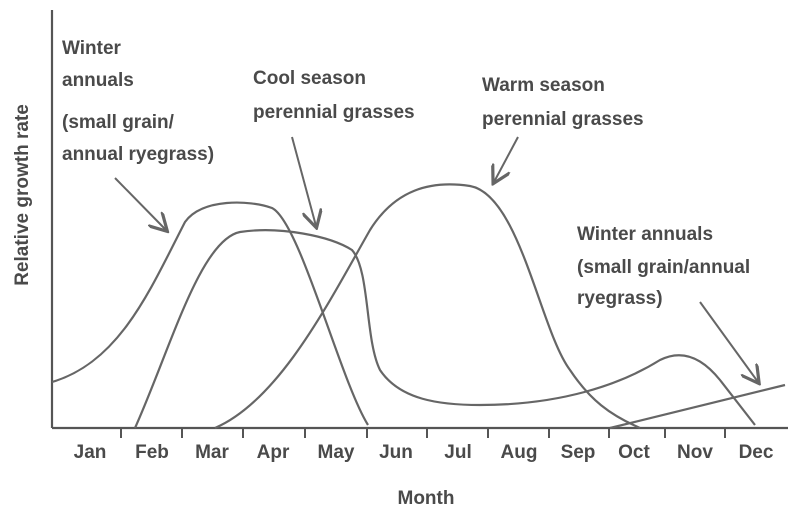 Image resolution: width=788 pixels, height=510 pixels. I want to click on x-tick-label: Dec, so click(756, 452).